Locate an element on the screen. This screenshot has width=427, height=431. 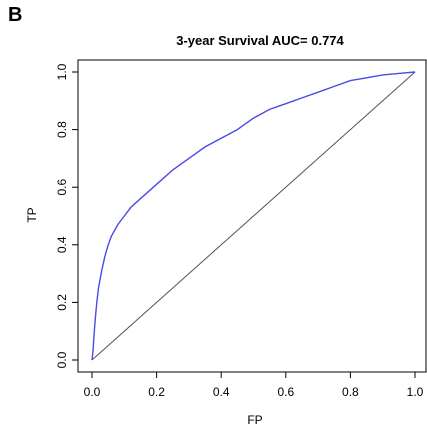
x-tick-label: 0.6 is located at coordinates (285, 392).